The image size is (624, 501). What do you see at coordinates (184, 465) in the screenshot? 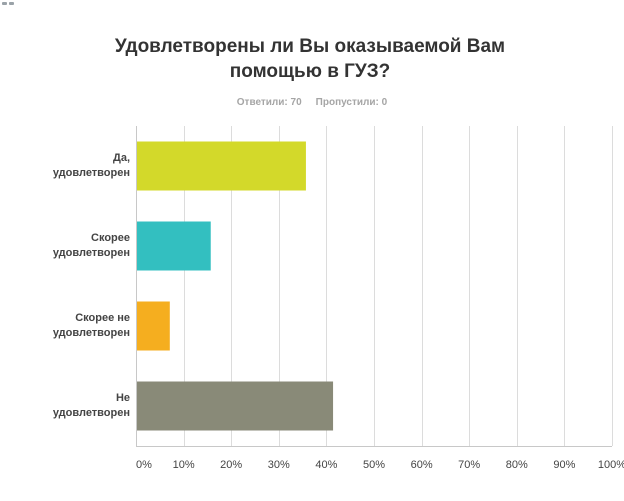
I see `x-tick-label-10: 10%` at bounding box center [184, 465].